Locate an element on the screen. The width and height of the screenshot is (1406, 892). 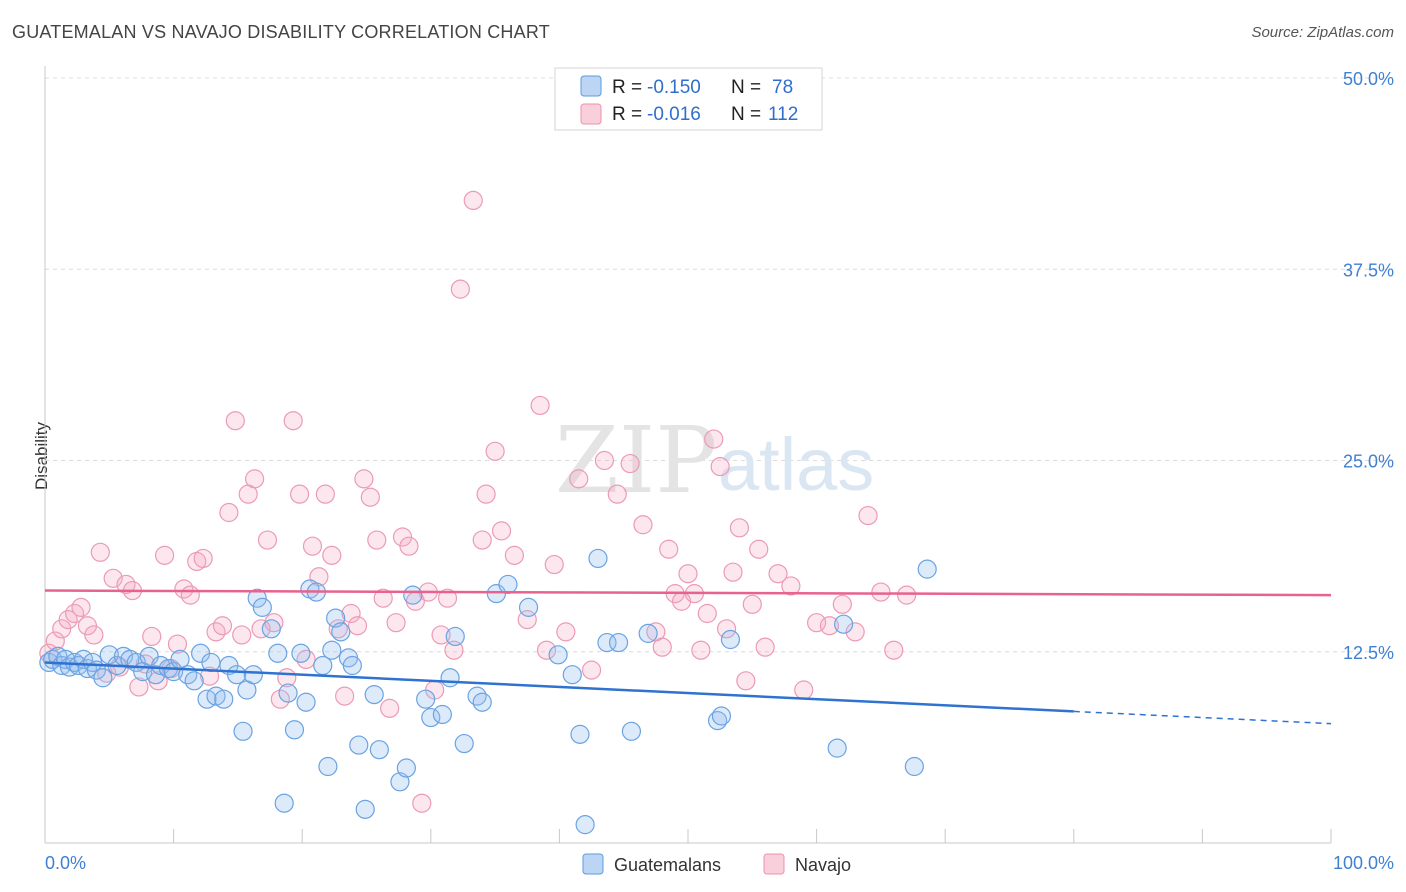
legend-swatch-guatemalans is located at coordinates (593, 864).